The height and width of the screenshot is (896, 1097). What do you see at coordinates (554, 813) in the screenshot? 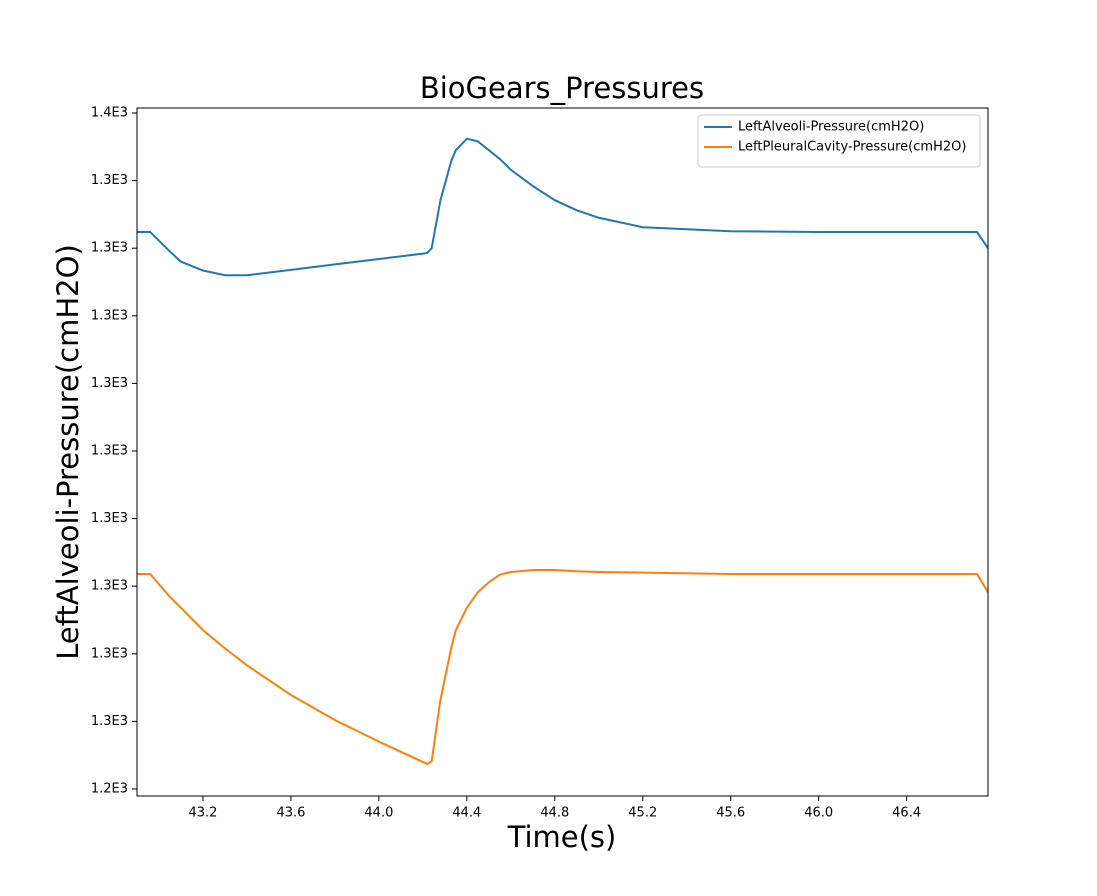
I see `x-tick-label: 44.8` at bounding box center [554, 813].